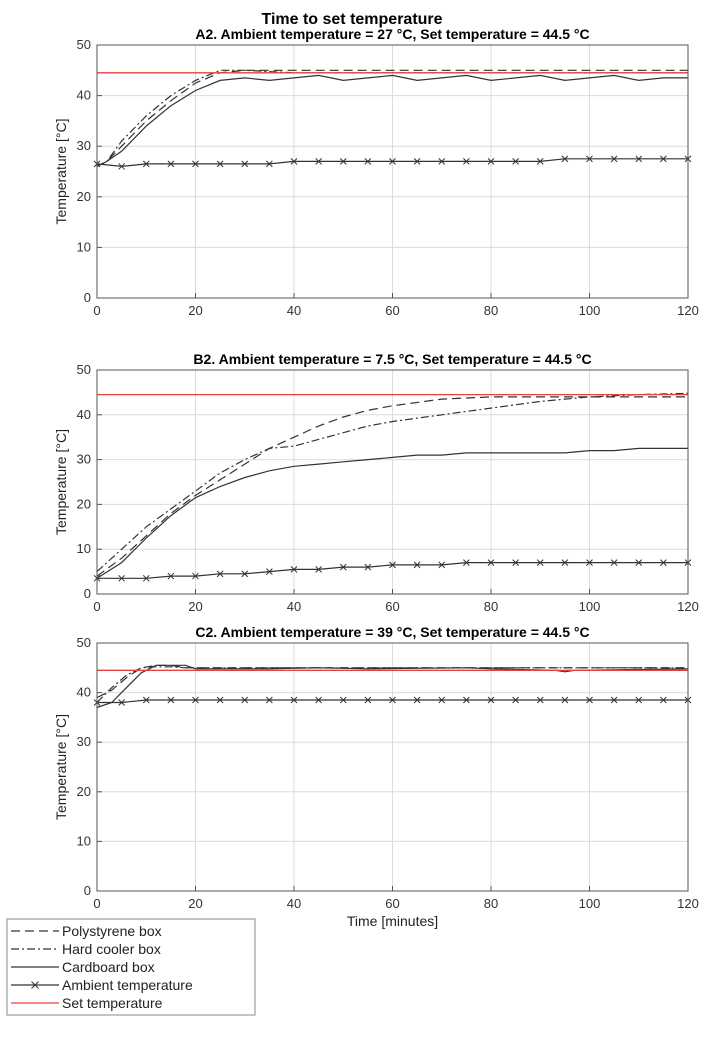 The image size is (703, 1046). Describe the element at coordinates (392, 310) in the screenshot. I see `x-tick-label: 60` at that location.